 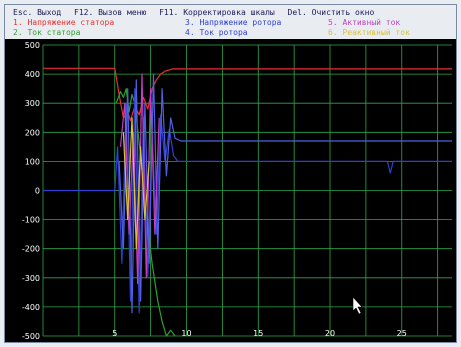 I want to click on mouse-cursor-icon, so click(x=357, y=305).